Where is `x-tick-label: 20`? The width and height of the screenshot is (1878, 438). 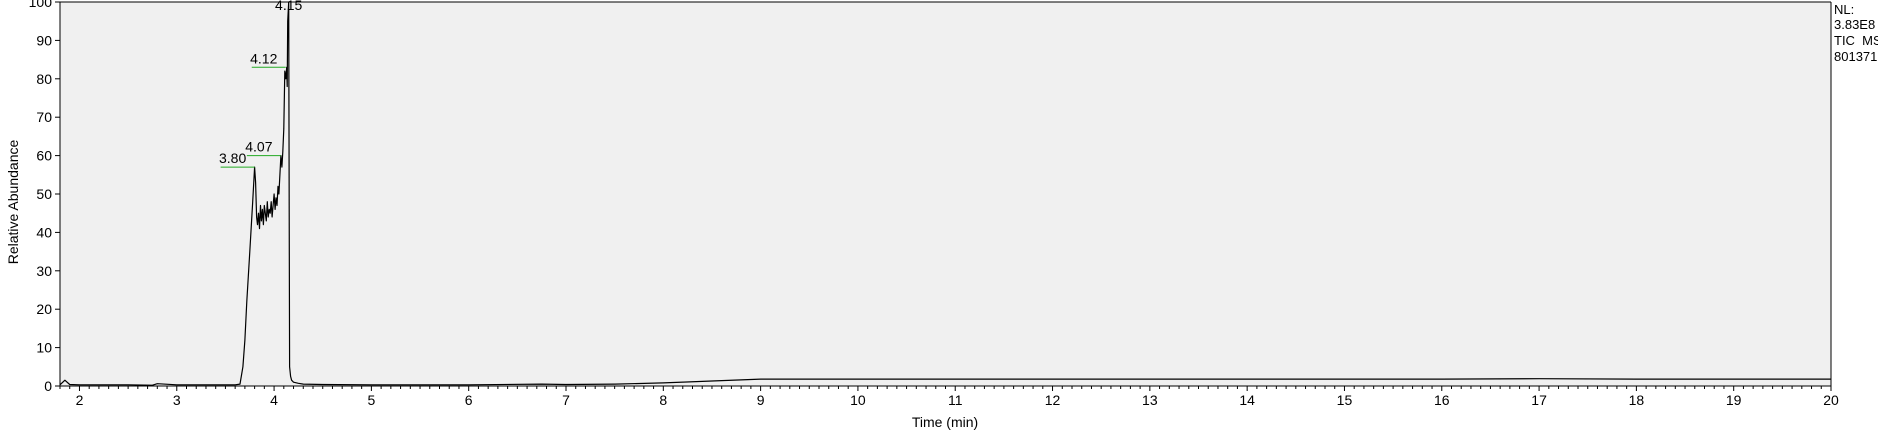 x-tick-label: 20 is located at coordinates (1831, 400).